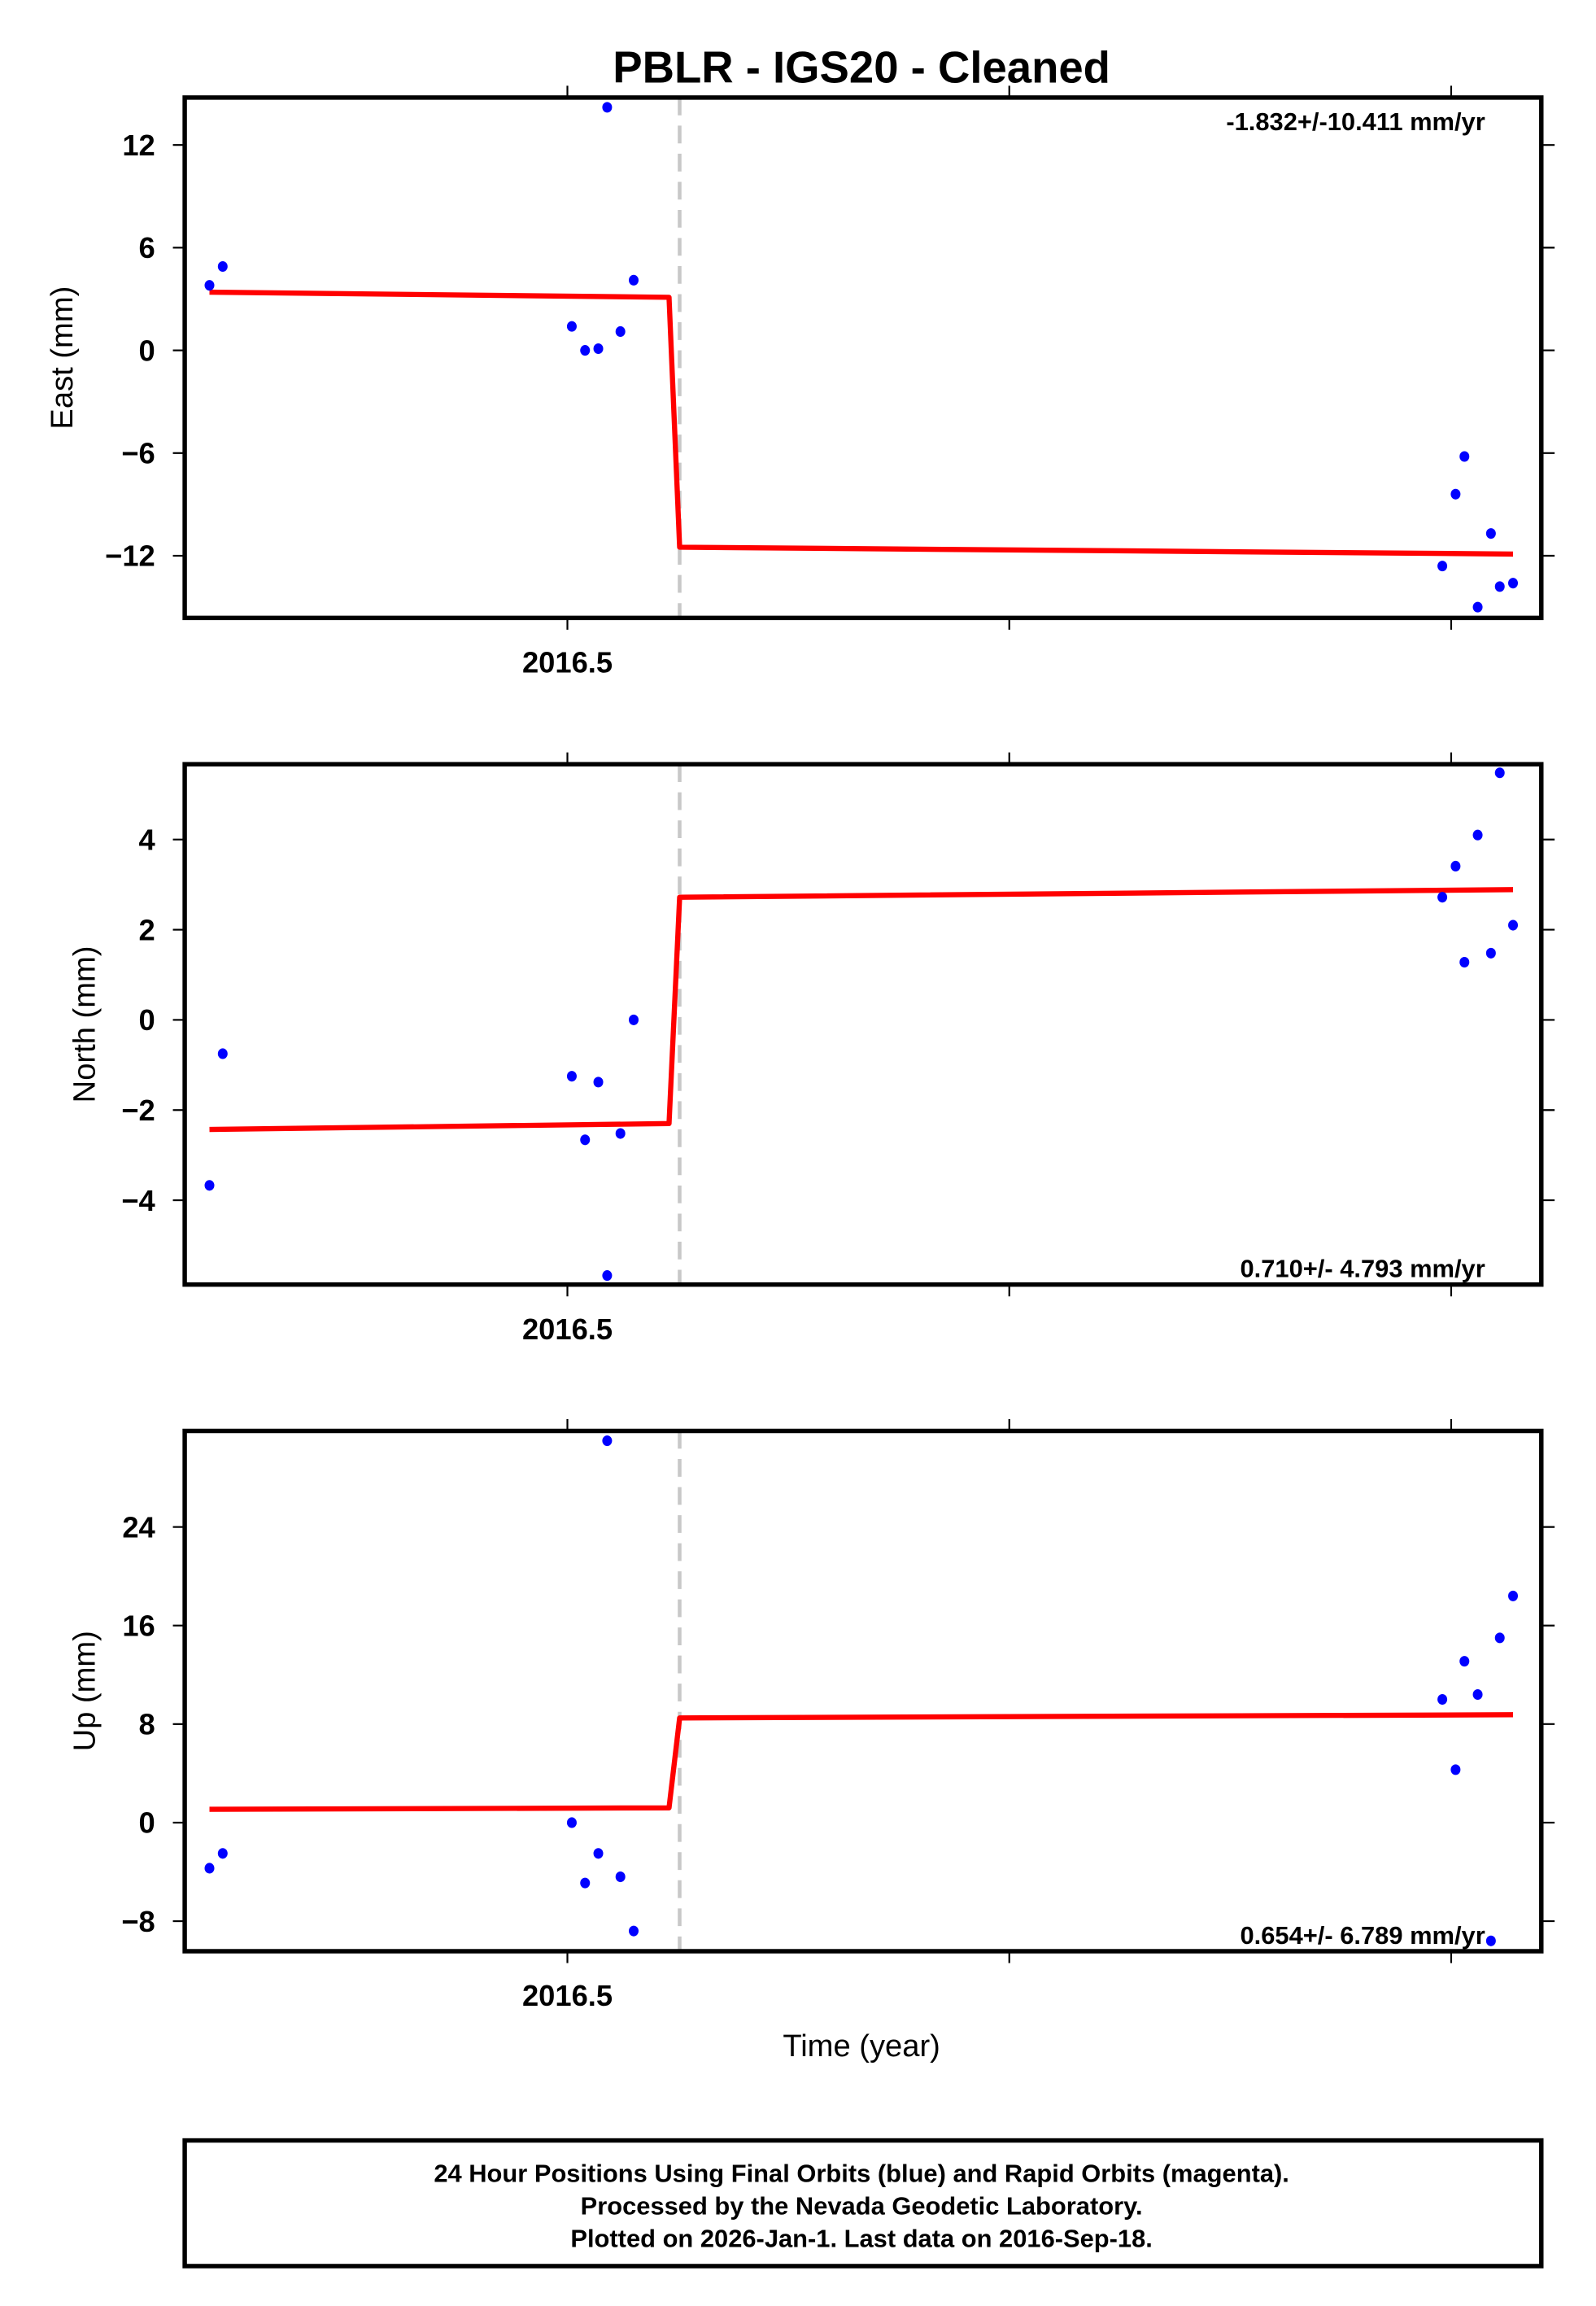 The width and height of the screenshot is (1596, 2306). Describe the element at coordinates (147, 929) in the screenshot. I see `y-tick-label: 2` at that location.